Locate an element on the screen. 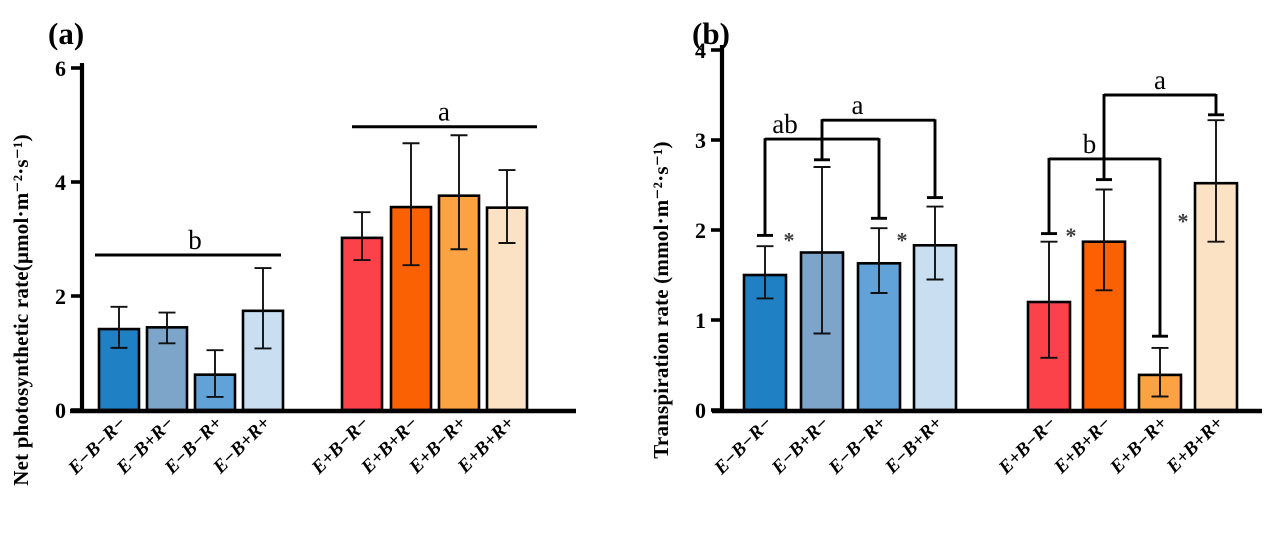 The height and width of the screenshot is (534, 1280). category-label-E+B−R+: E+B−R+ is located at coordinates (1139, 446).